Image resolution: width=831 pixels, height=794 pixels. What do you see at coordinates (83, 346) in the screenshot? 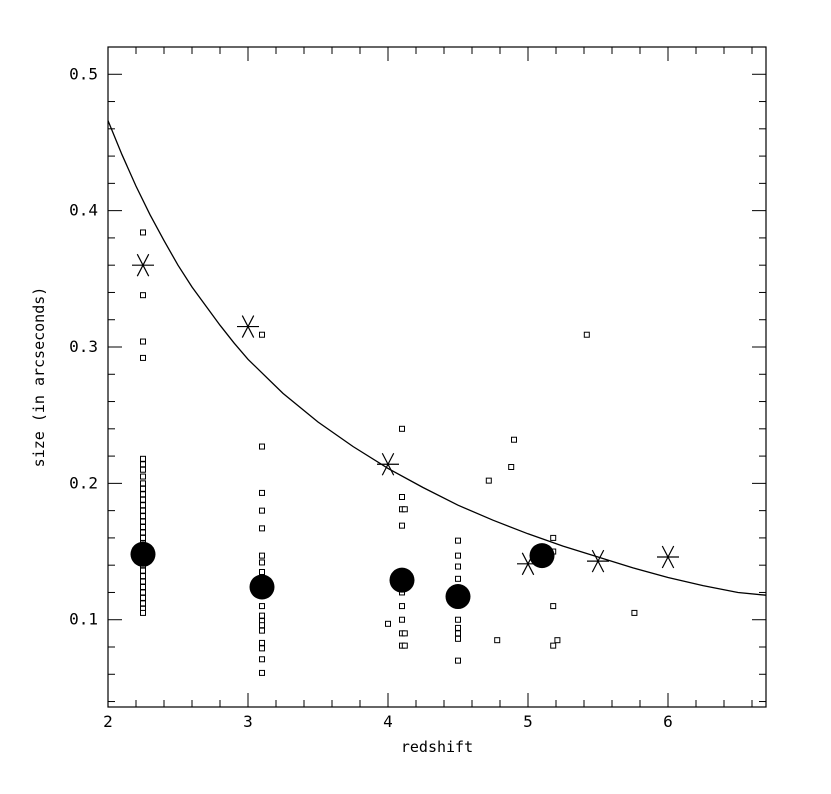
I see `y-tick-label: 0.3` at bounding box center [83, 346].